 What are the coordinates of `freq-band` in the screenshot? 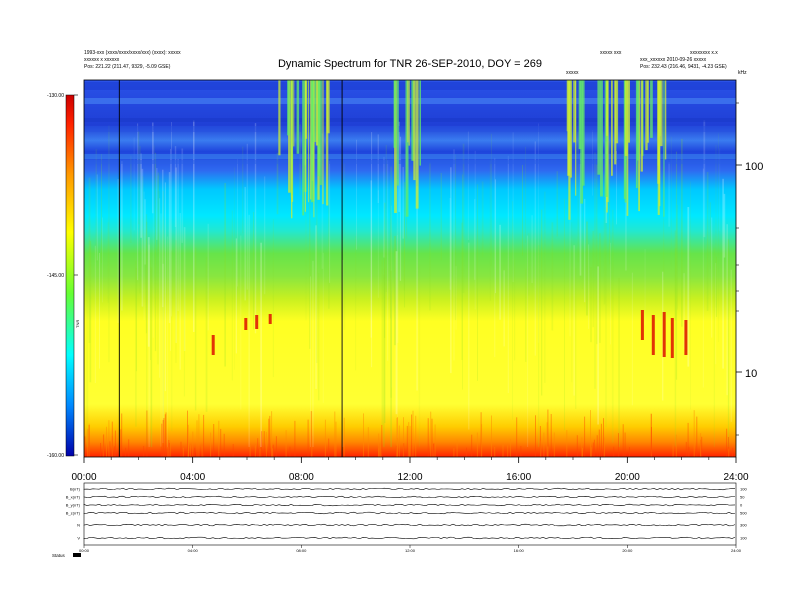 It's located at (410, 86).